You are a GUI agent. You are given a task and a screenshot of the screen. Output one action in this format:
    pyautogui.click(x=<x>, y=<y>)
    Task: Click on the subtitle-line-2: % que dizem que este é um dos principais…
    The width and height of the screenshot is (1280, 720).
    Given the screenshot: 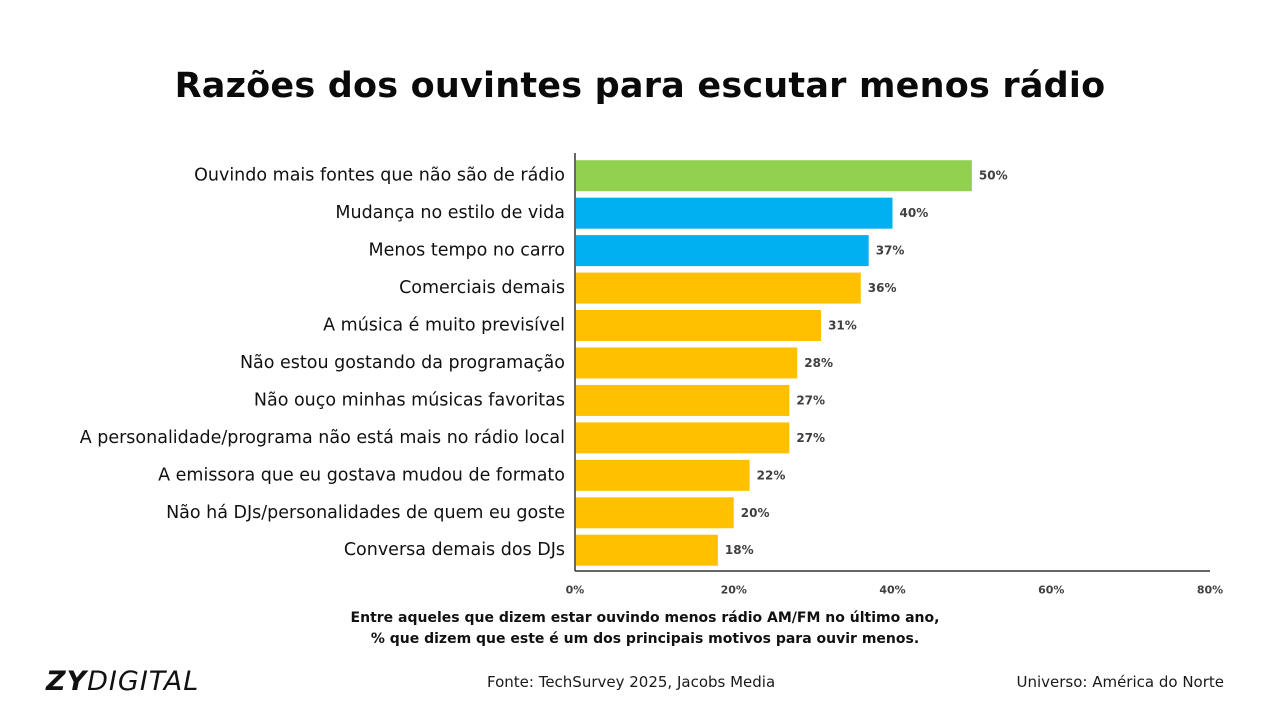 What is the action you would take?
    pyautogui.click(x=645, y=639)
    